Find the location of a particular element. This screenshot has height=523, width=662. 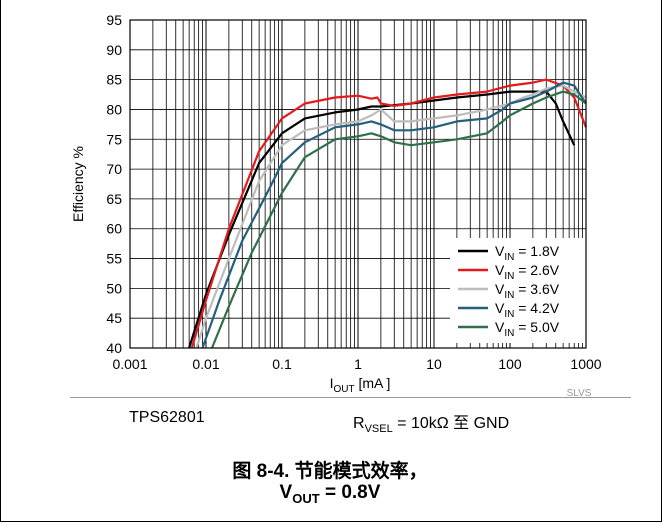

y-tick-label: 95 is located at coordinates (114, 20).